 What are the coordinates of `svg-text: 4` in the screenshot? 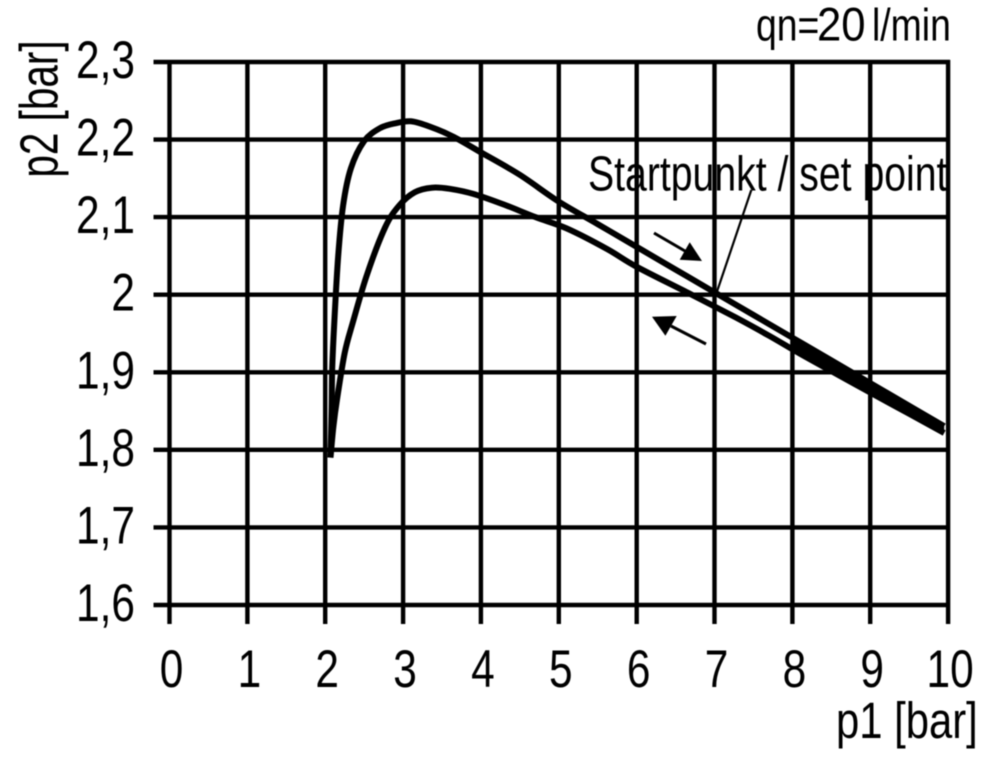 It's located at (483, 670).